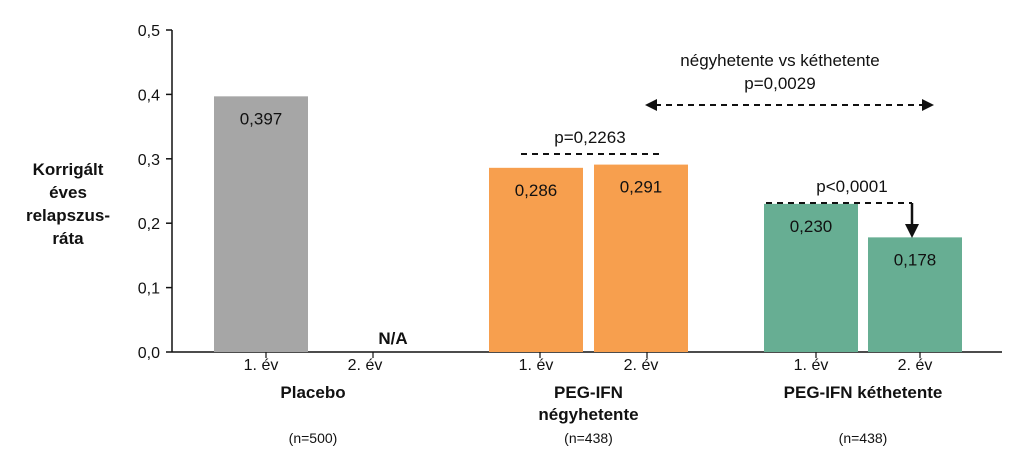 This screenshot has height=467, width=1024. Describe the element at coordinates (68, 204) in the screenshot. I see `y-axis-label: Korrigált éves relapszus- ráta` at that location.